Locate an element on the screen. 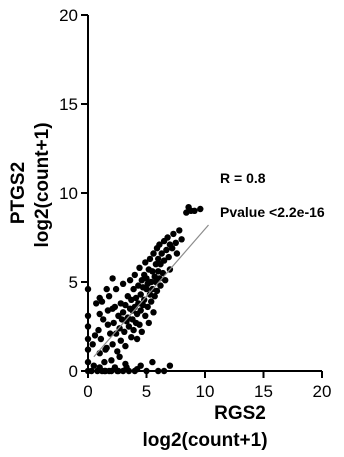 This screenshot has height=457, width=344. x-axis-title-line-2: log2(count+1) is located at coordinates (204, 440).